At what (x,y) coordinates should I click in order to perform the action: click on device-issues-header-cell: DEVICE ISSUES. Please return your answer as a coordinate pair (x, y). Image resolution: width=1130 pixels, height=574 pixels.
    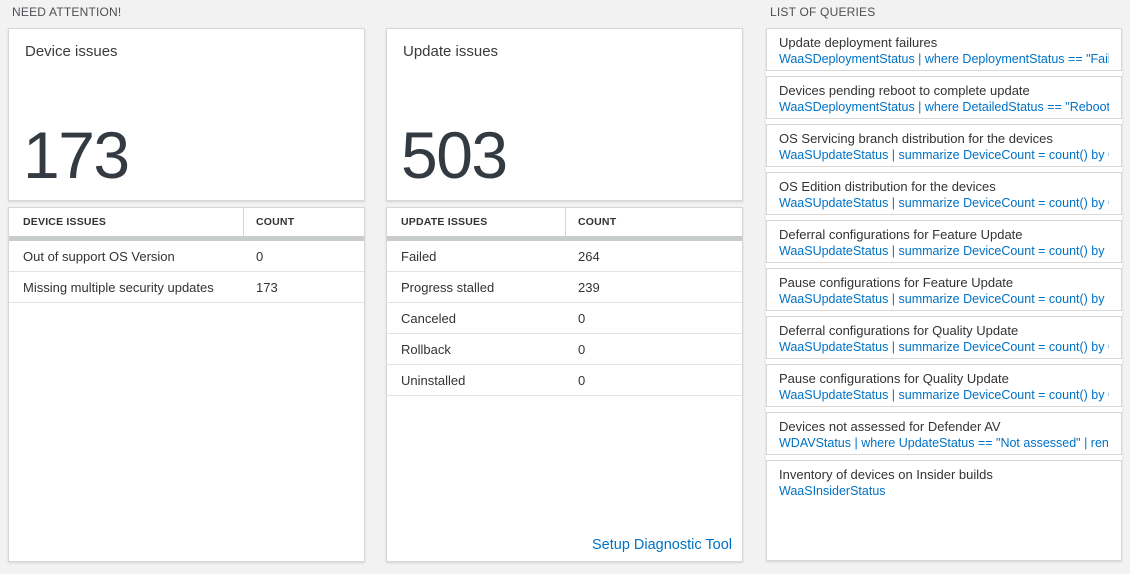
    Looking at the image, I should click on (126, 222).